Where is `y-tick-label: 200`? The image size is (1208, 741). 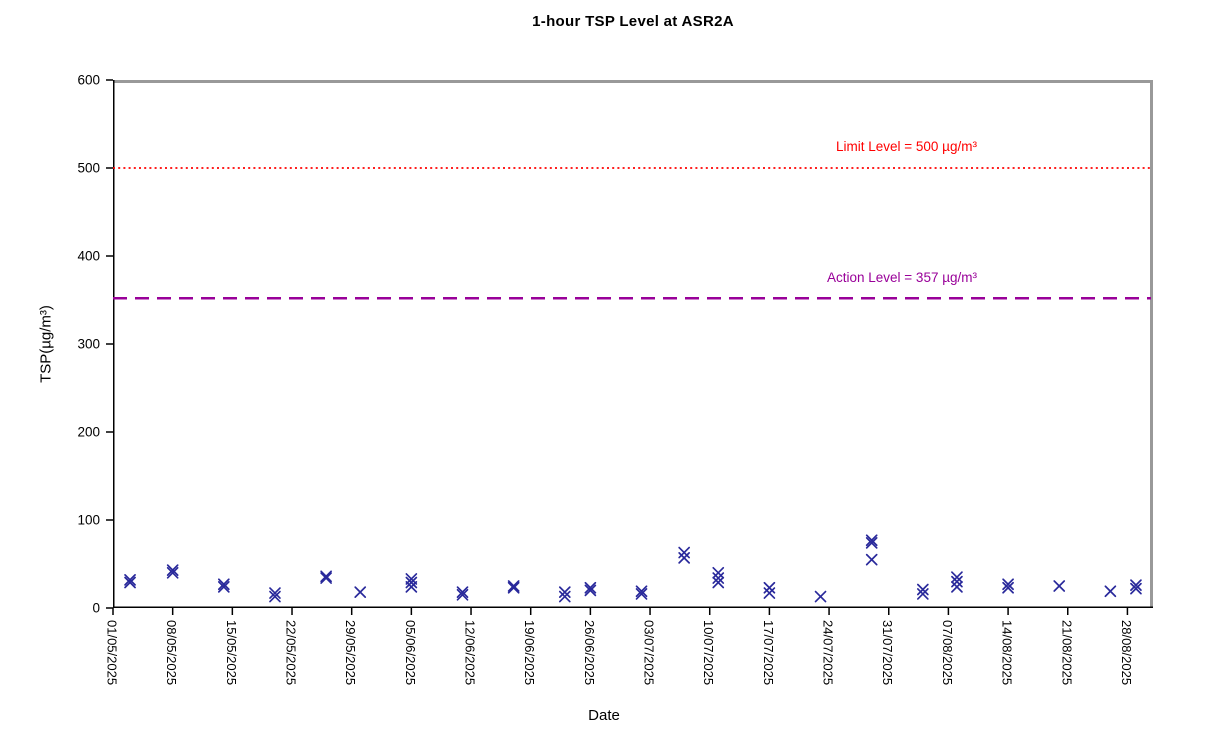 y-tick-label: 200 is located at coordinates (88, 432).